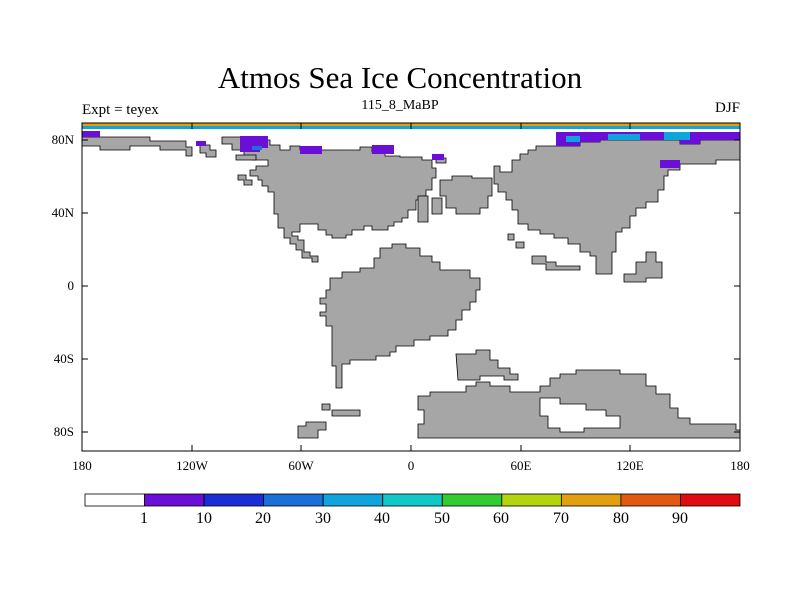 The image size is (800, 600). What do you see at coordinates (630, 465) in the screenshot?
I see `lon-tick-label: 120E` at bounding box center [630, 465].